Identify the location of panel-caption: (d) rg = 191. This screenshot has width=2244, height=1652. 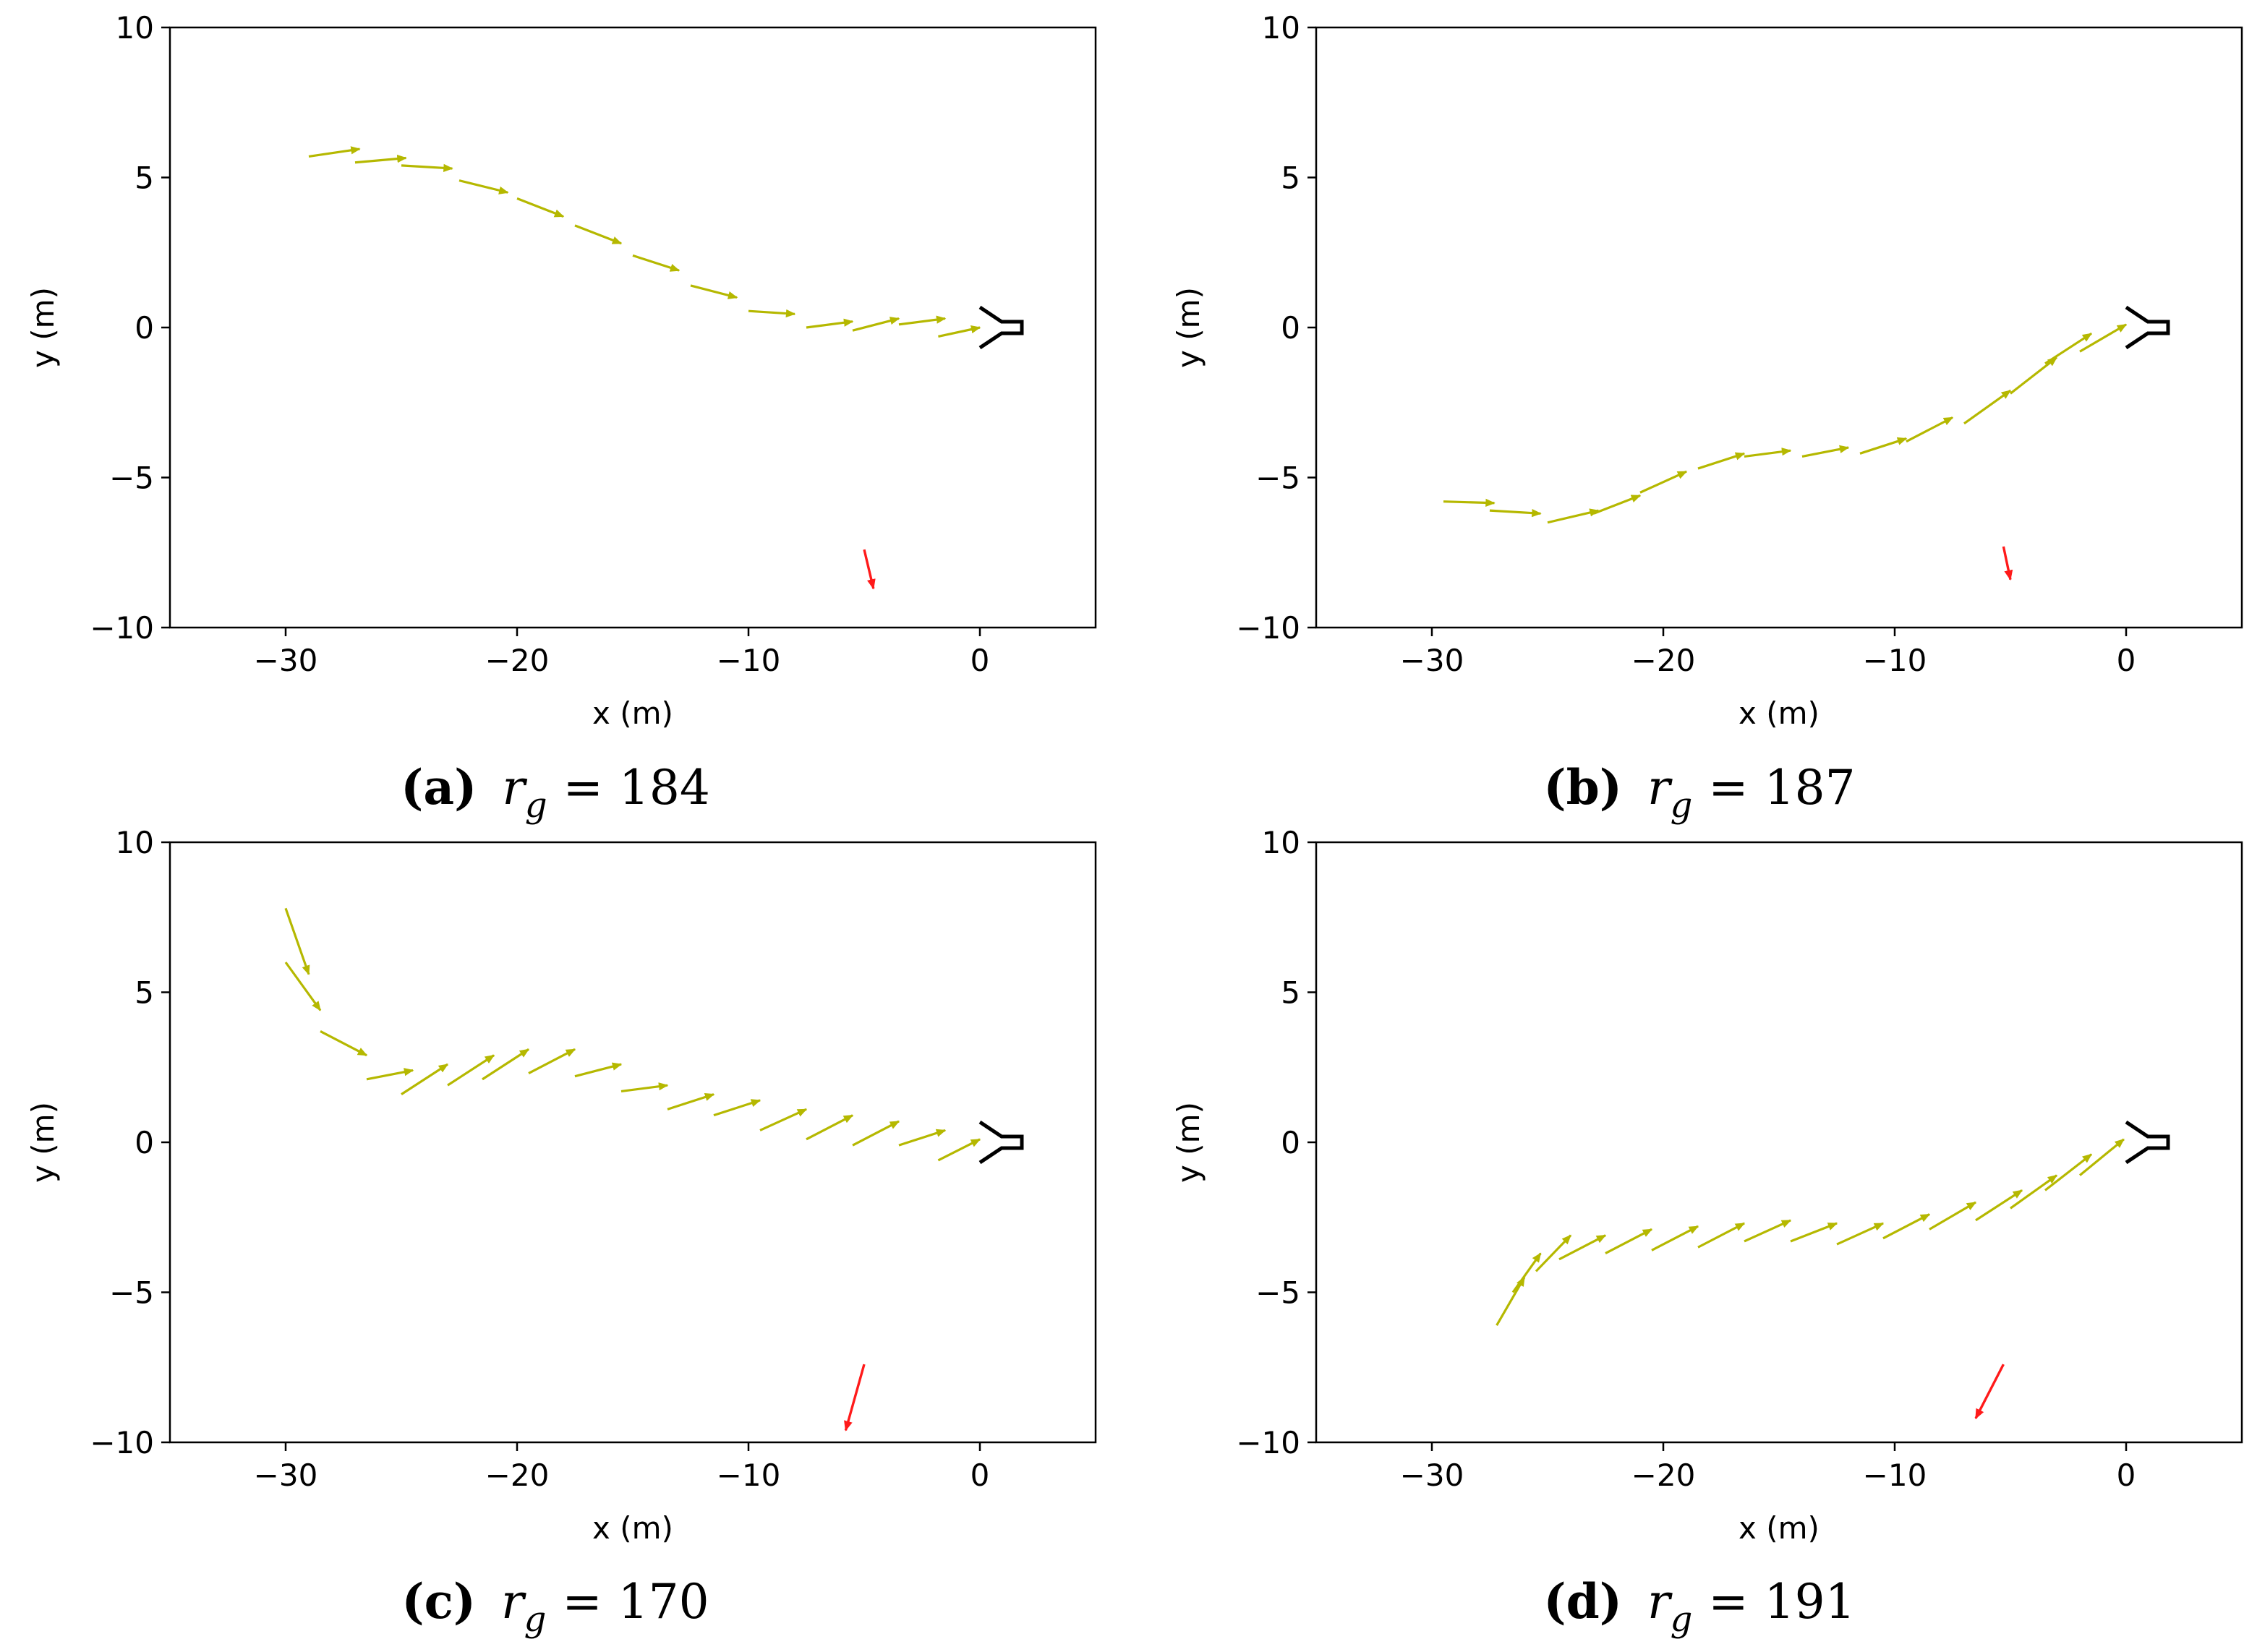
(1699, 1607).